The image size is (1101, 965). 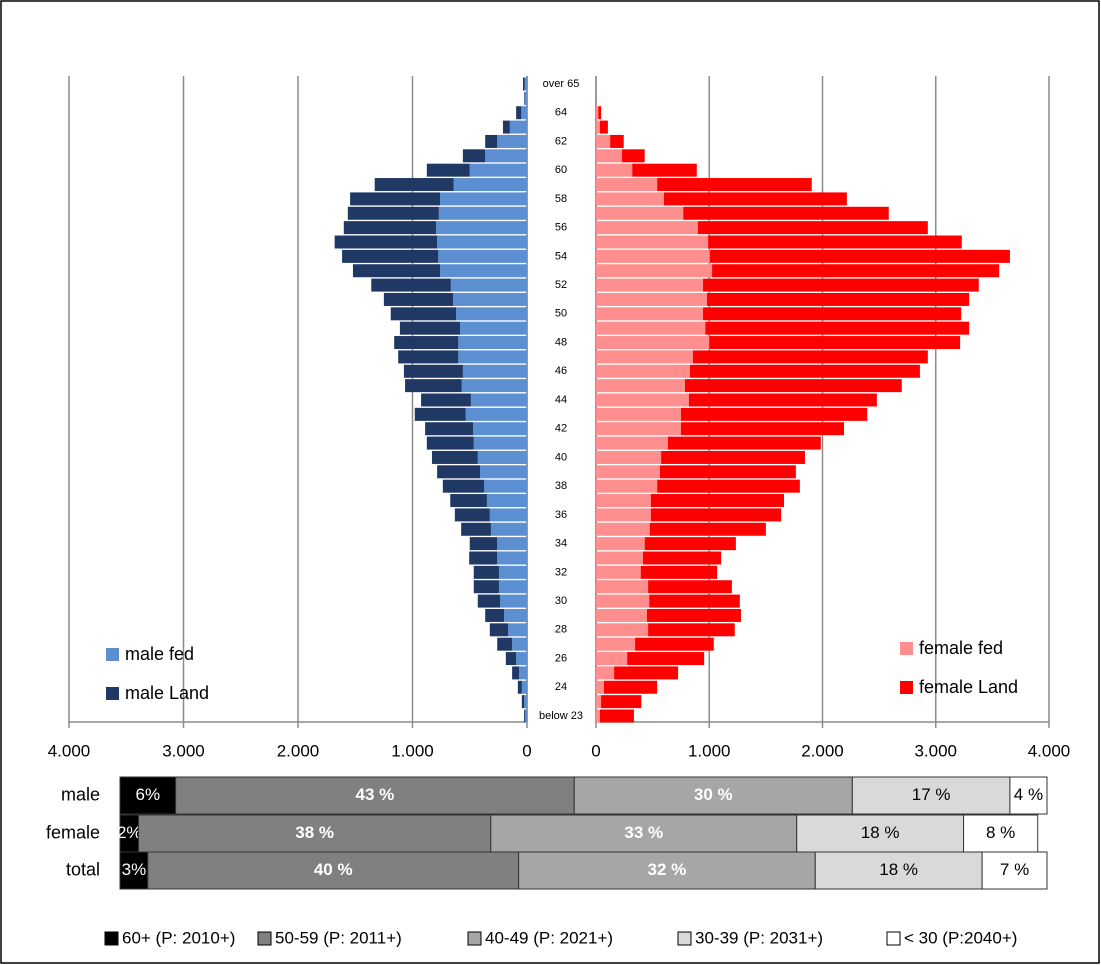 I want to click on value-label: 33 %, so click(x=643, y=832).